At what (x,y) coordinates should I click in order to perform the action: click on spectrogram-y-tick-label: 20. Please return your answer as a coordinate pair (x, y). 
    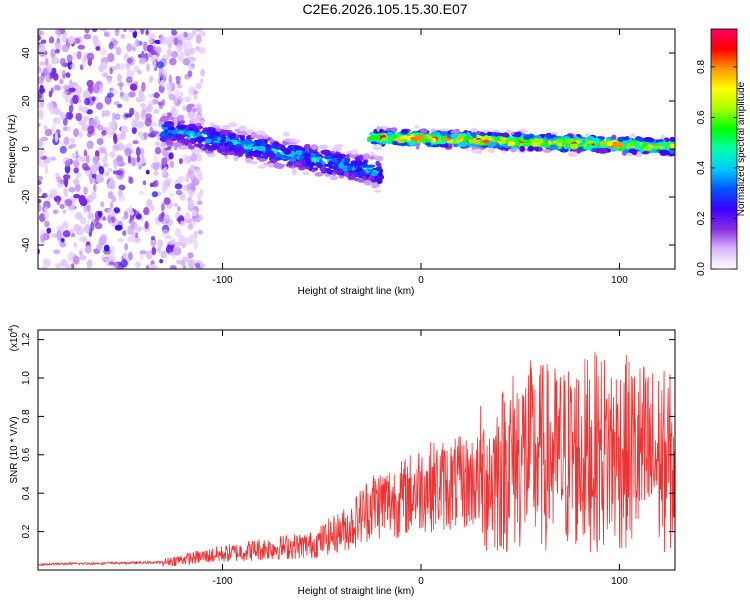
    Looking at the image, I should click on (26, 101).